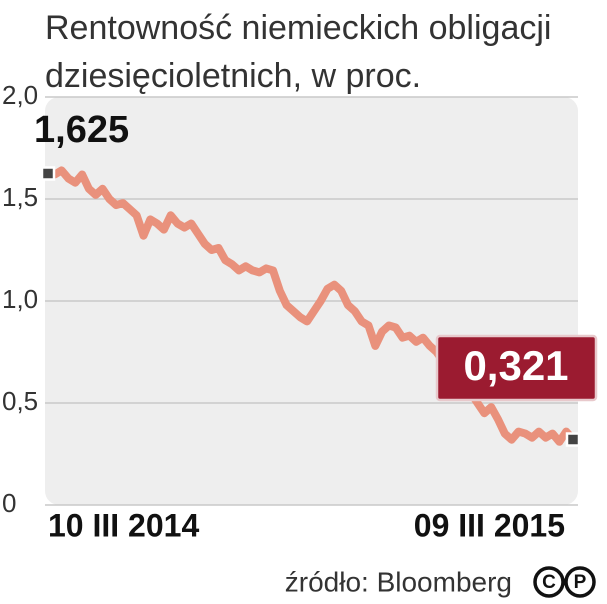 The height and width of the screenshot is (604, 607). Describe the element at coordinates (398, 581) in the screenshot. I see `source: źródło: Bloomberg` at that location.